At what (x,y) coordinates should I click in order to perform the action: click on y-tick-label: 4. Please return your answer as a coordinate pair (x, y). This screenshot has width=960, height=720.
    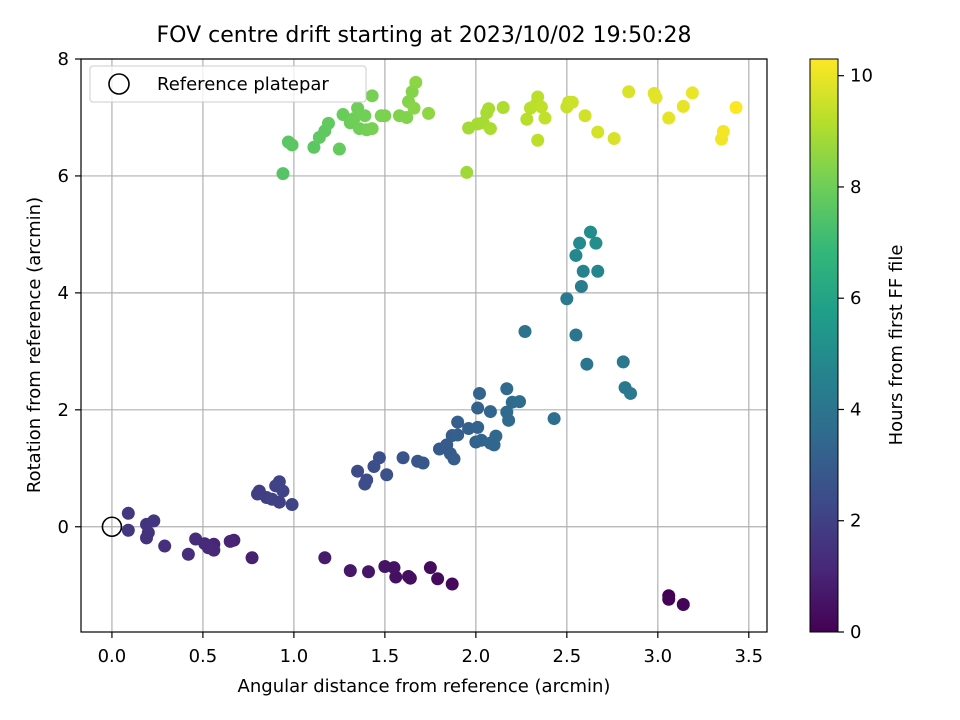
    Looking at the image, I should click on (63, 293).